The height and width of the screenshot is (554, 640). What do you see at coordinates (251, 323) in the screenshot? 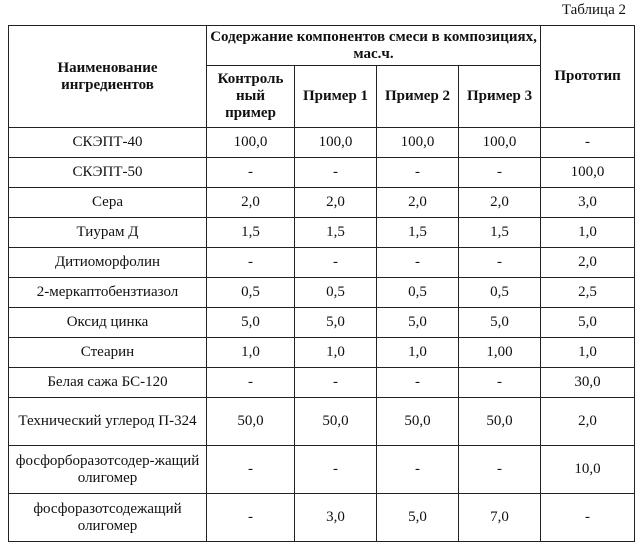
I see `cell-control: 5,0` at bounding box center [251, 323].